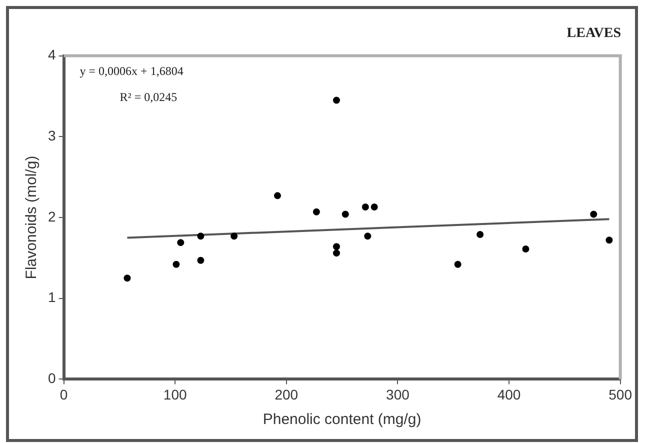 This screenshot has width=646, height=443. I want to click on x-tick-label: 400, so click(509, 394).